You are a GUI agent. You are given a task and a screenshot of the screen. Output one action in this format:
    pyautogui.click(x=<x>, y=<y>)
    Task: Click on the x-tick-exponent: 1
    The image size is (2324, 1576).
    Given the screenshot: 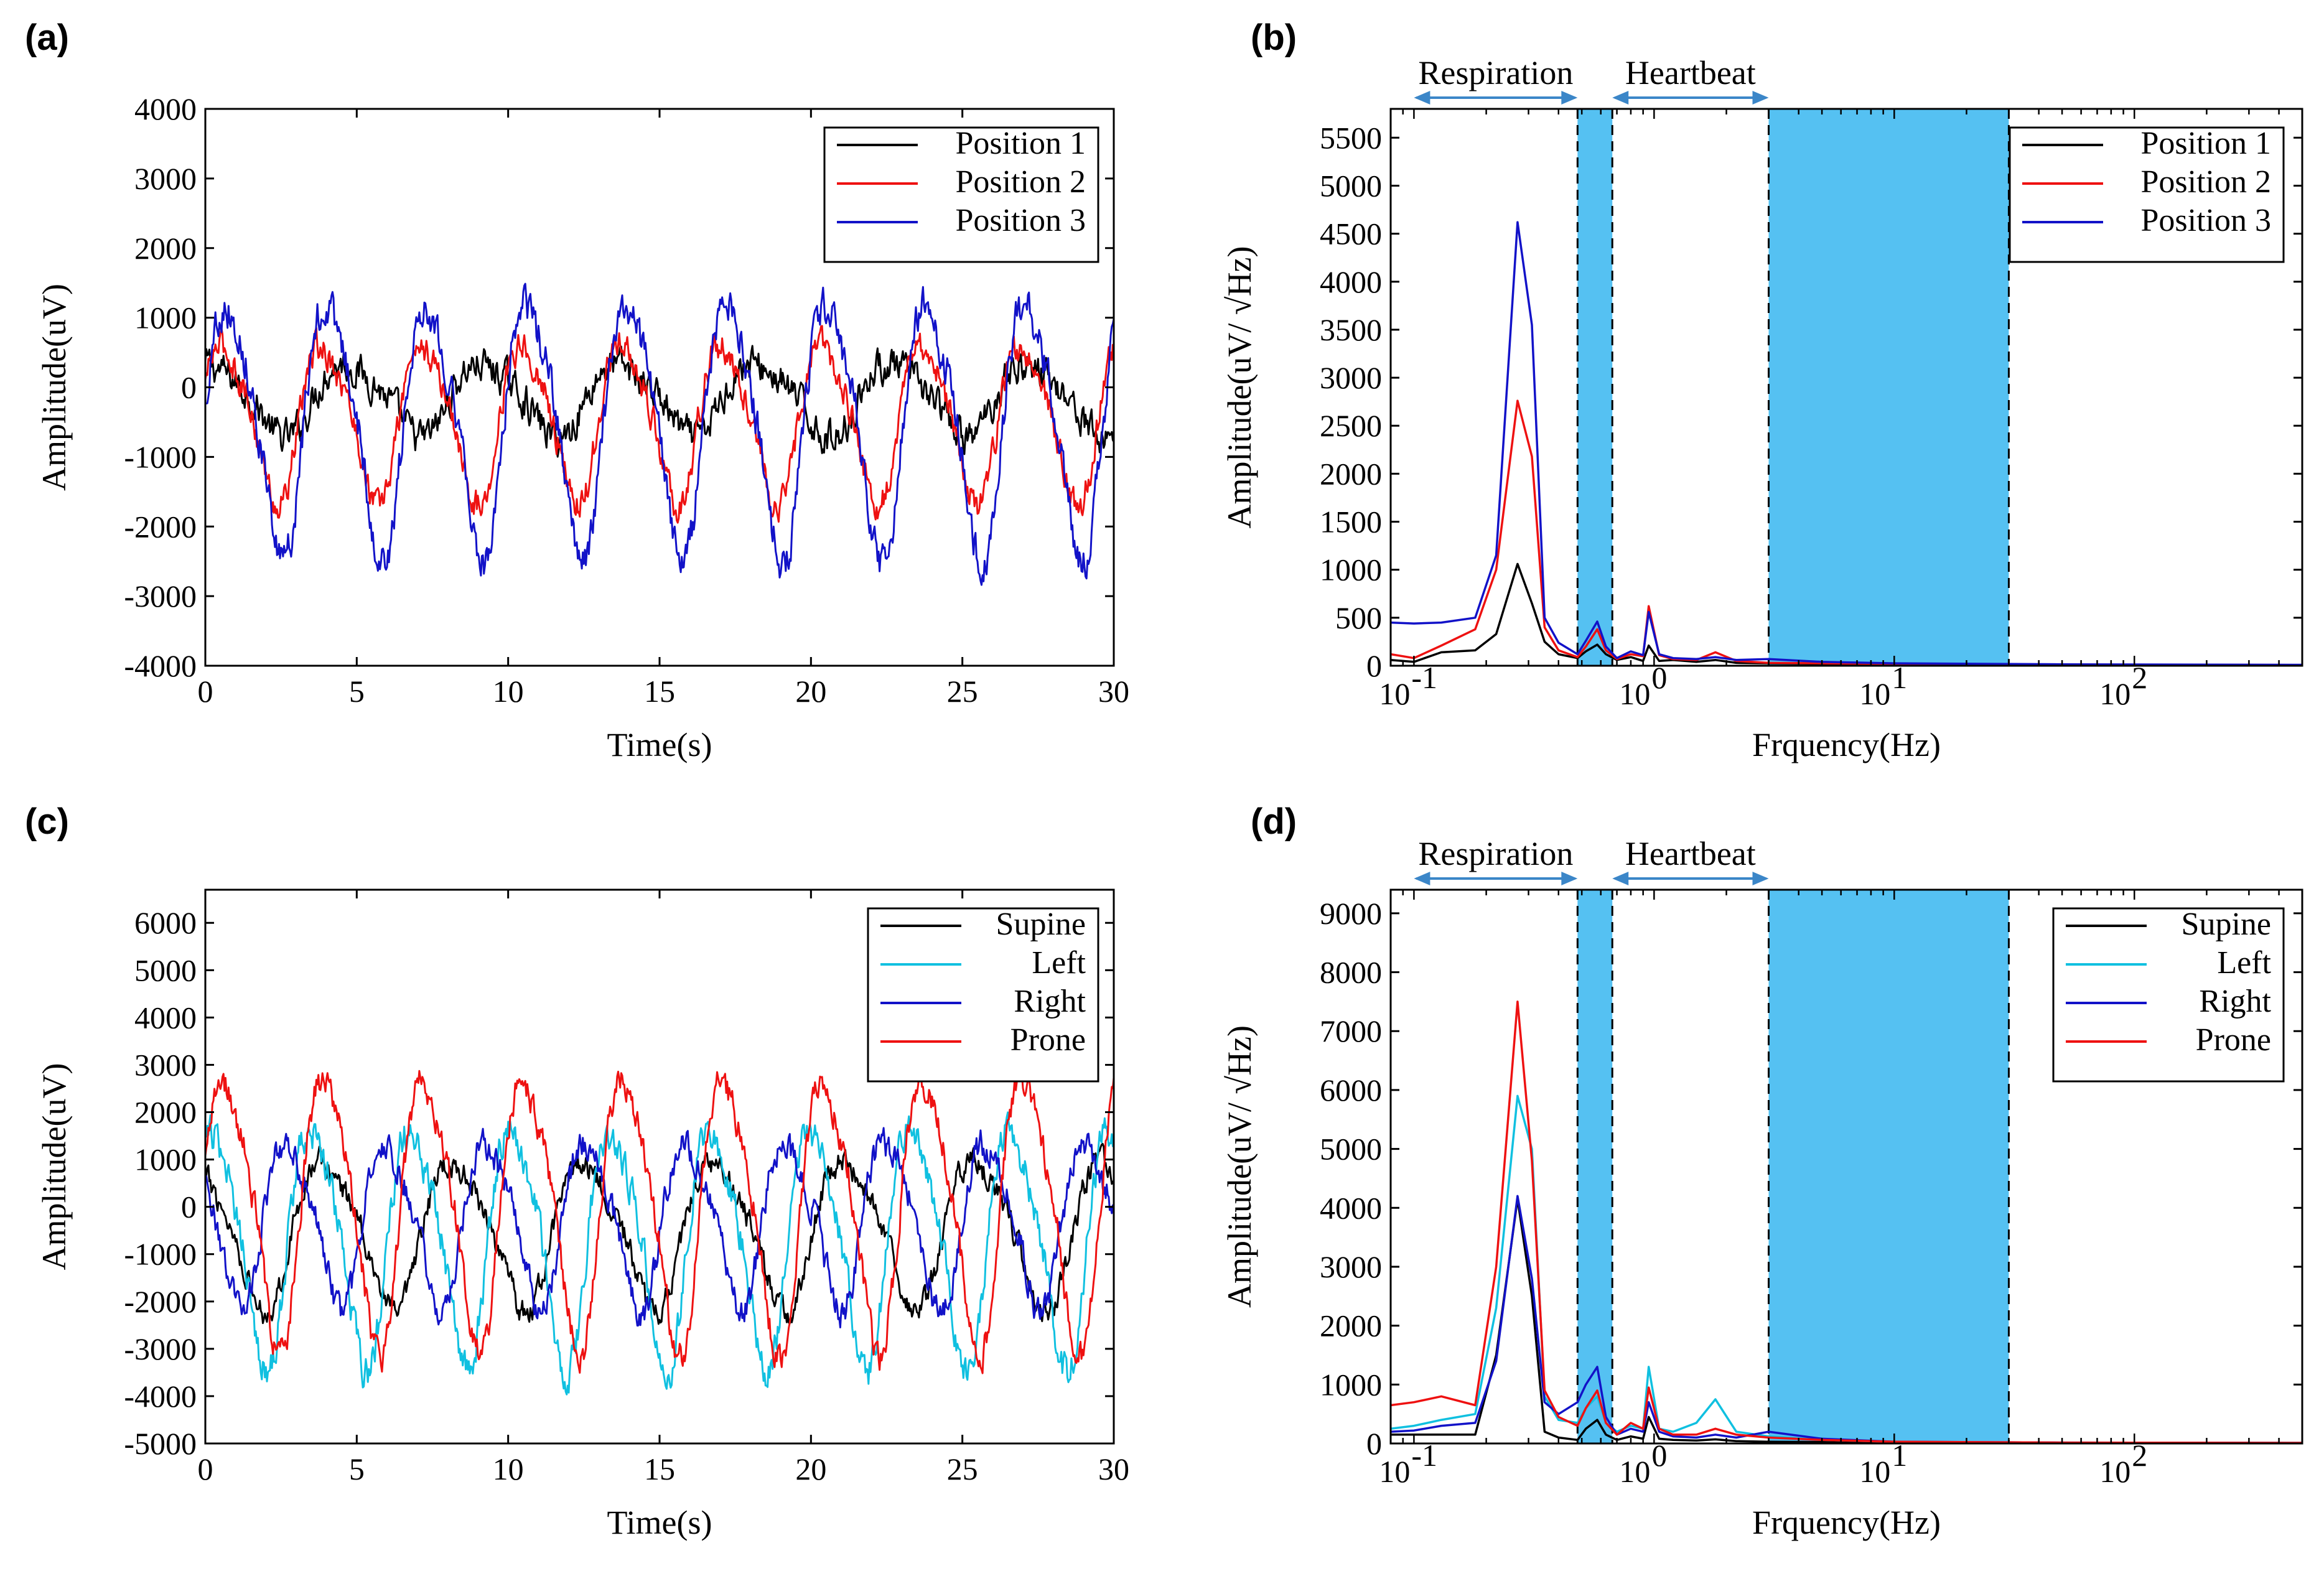 What is the action you would take?
    pyautogui.click(x=1900, y=678)
    